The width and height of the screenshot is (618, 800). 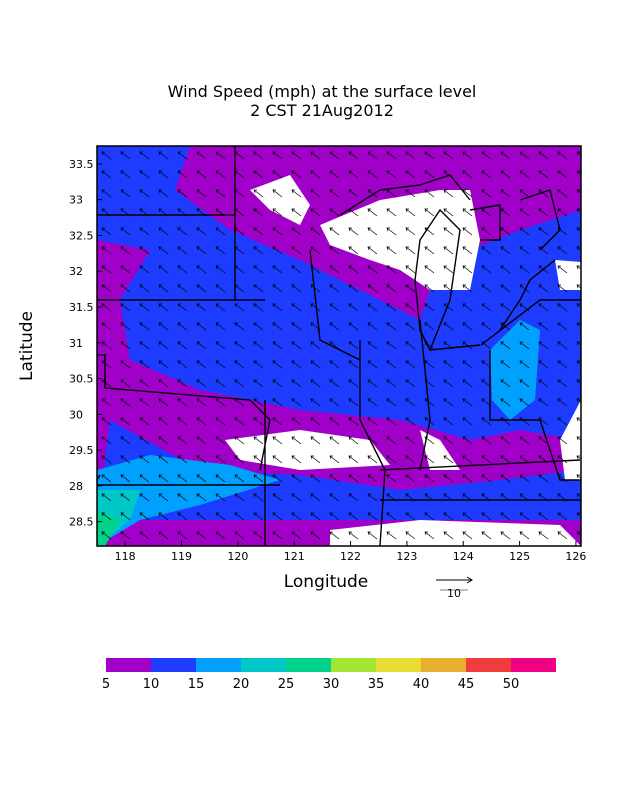 I want to click on x-tick-label: 122, so click(x=350, y=556).